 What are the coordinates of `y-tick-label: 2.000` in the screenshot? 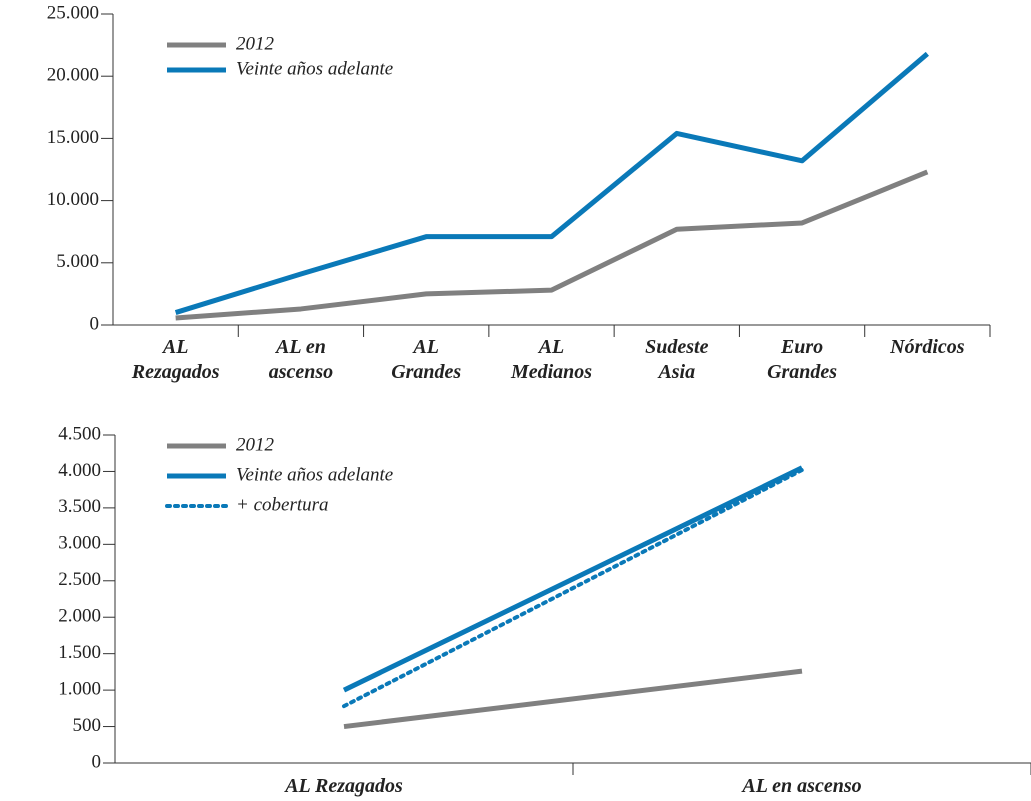 It's located at (79, 616).